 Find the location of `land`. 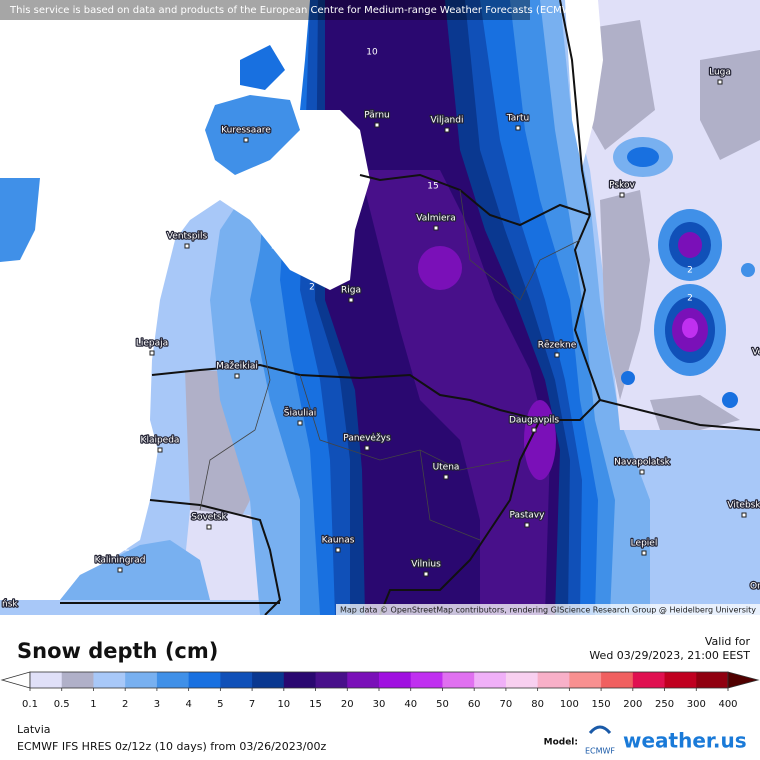

land is located at coordinates (135, 570).